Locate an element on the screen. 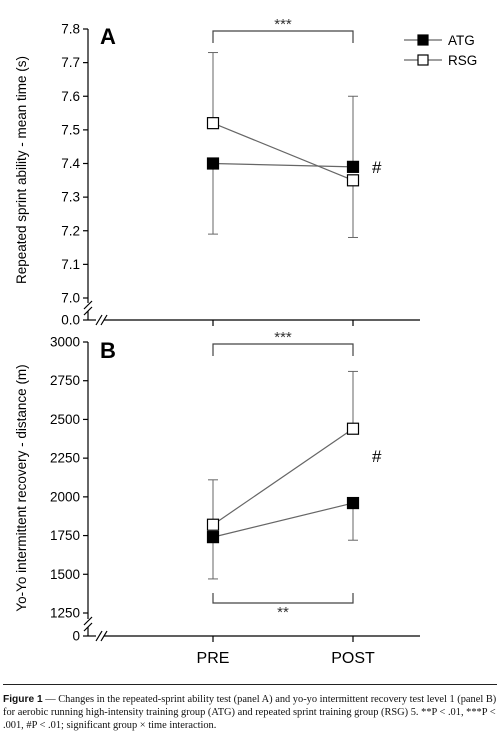 The height and width of the screenshot is (749, 500). panel-b-y-tick-label-zero: 0 is located at coordinates (76, 636).